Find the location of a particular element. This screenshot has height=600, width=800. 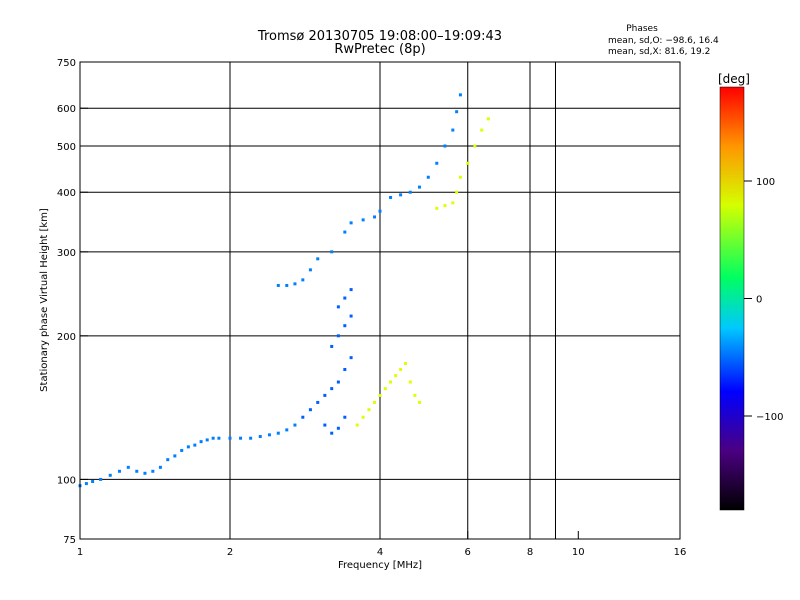

x-axis-label: Frequency [MHz] is located at coordinates (380, 565).